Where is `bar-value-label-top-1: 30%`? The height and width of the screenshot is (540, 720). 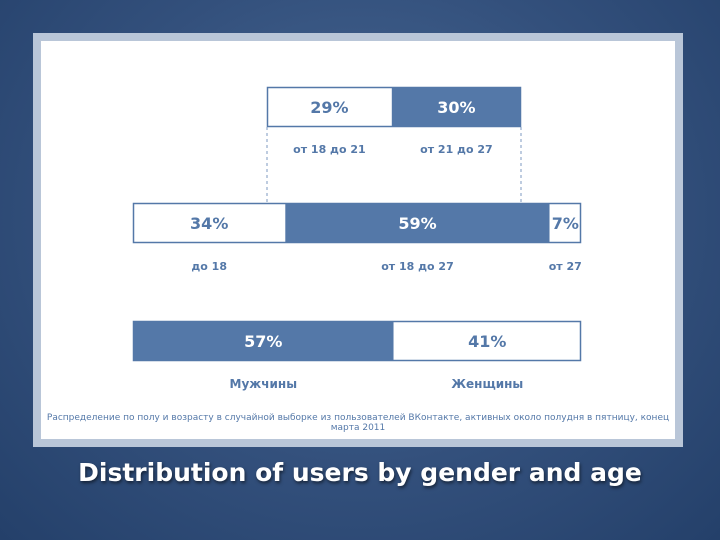
bar-value-label-top-1: 30% is located at coordinates (456, 107).